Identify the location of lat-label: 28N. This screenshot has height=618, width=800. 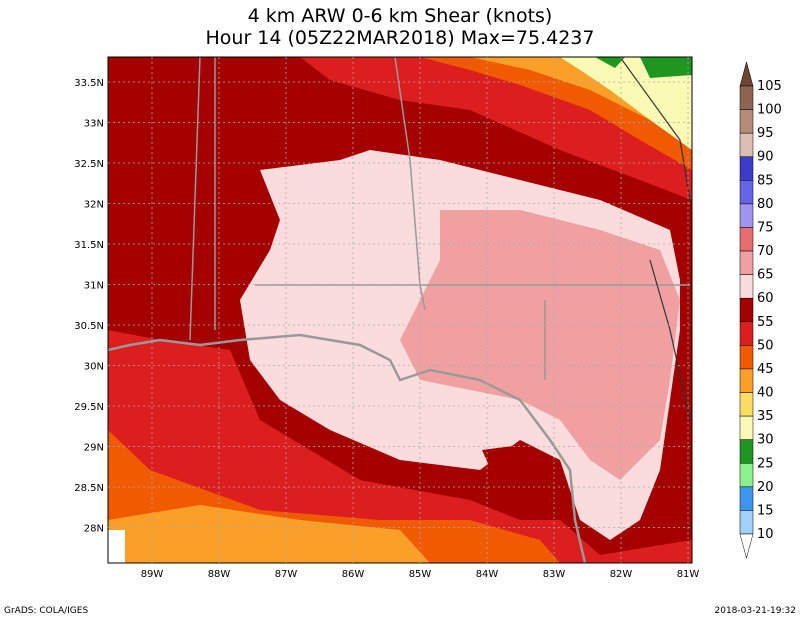
(94, 529).